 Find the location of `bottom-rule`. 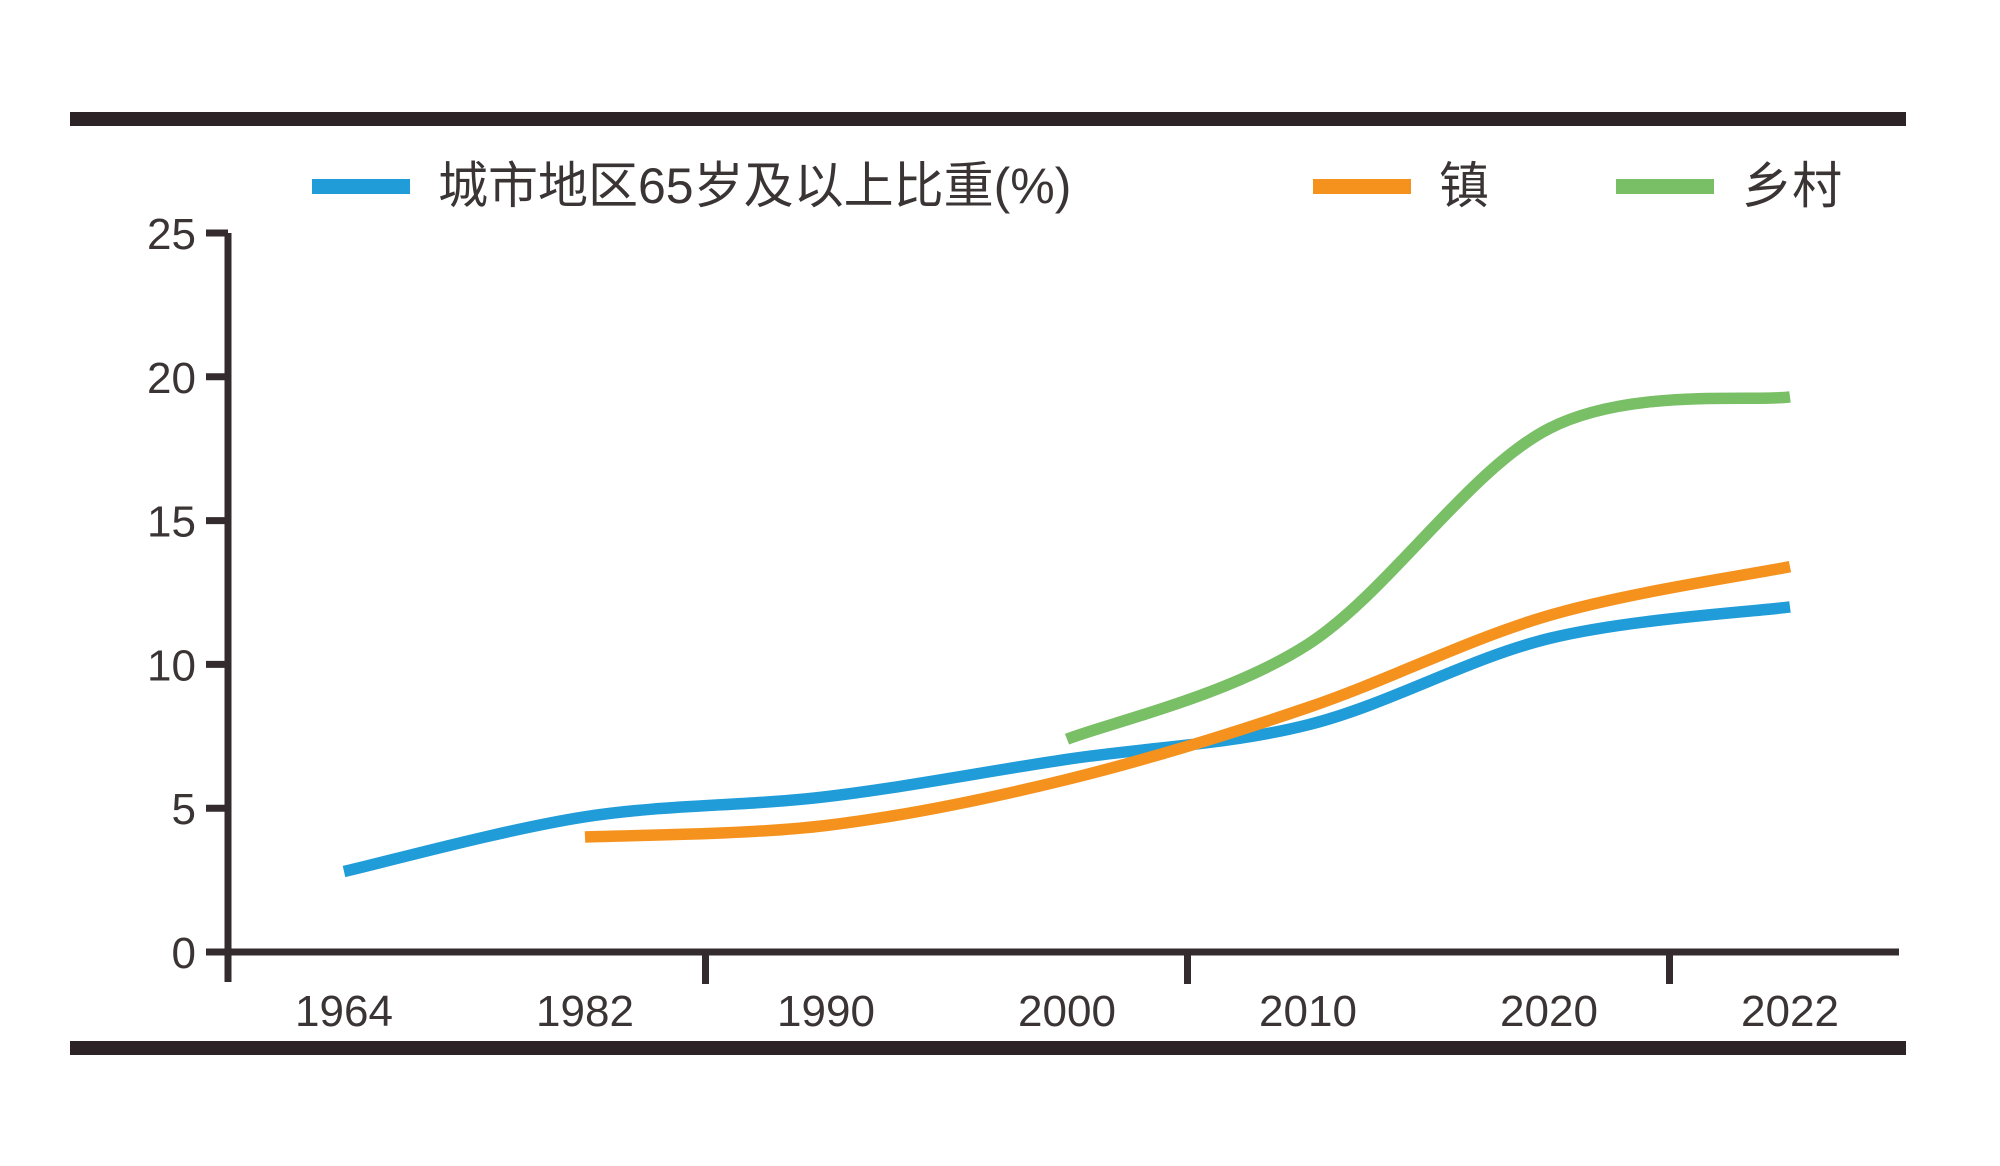

bottom-rule is located at coordinates (988, 1048).